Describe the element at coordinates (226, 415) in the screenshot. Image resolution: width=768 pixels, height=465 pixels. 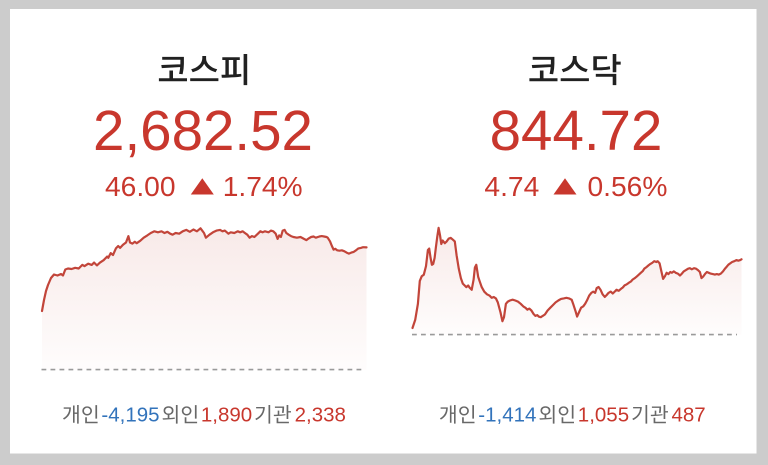
I see `svg-text: 1,890` at that location.